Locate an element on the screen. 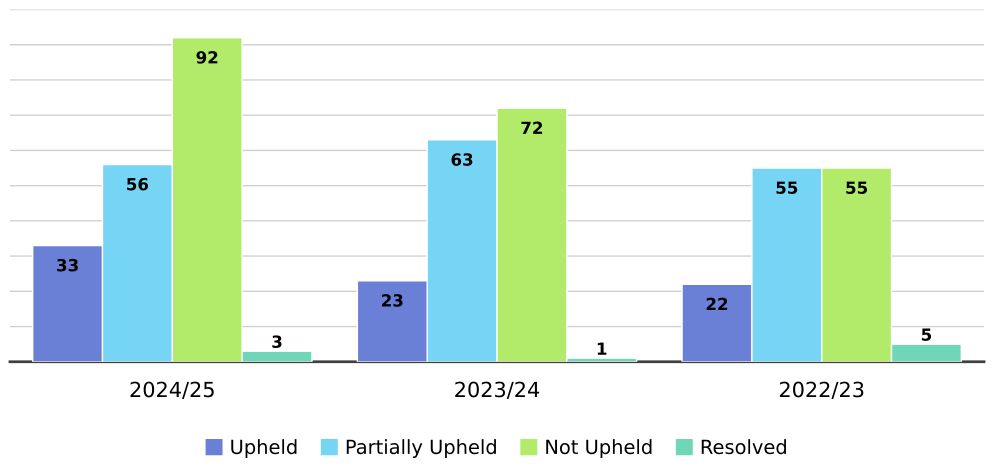 Image resolution: width=994 pixels, height=476 pixels. legend-label: Partially Upheld is located at coordinates (421, 448).